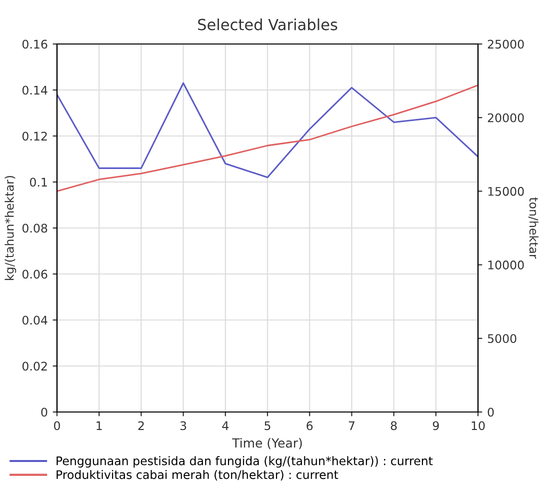  I want to click on y2-axis-title: ton/hektar, so click(533, 228).